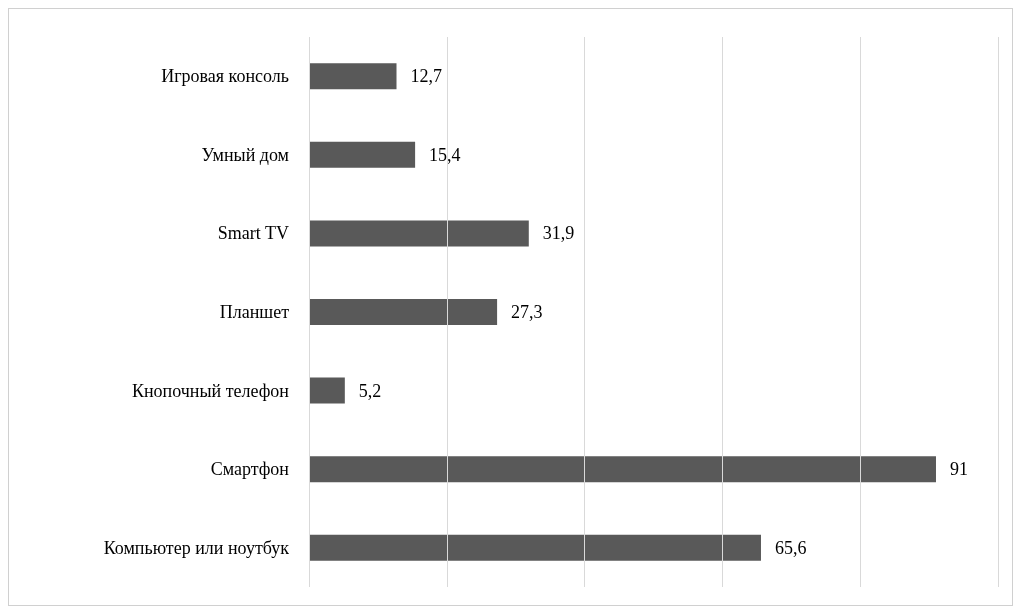  What do you see at coordinates (254, 312) in the screenshot?
I see `y-tick-label: Планшет` at bounding box center [254, 312].